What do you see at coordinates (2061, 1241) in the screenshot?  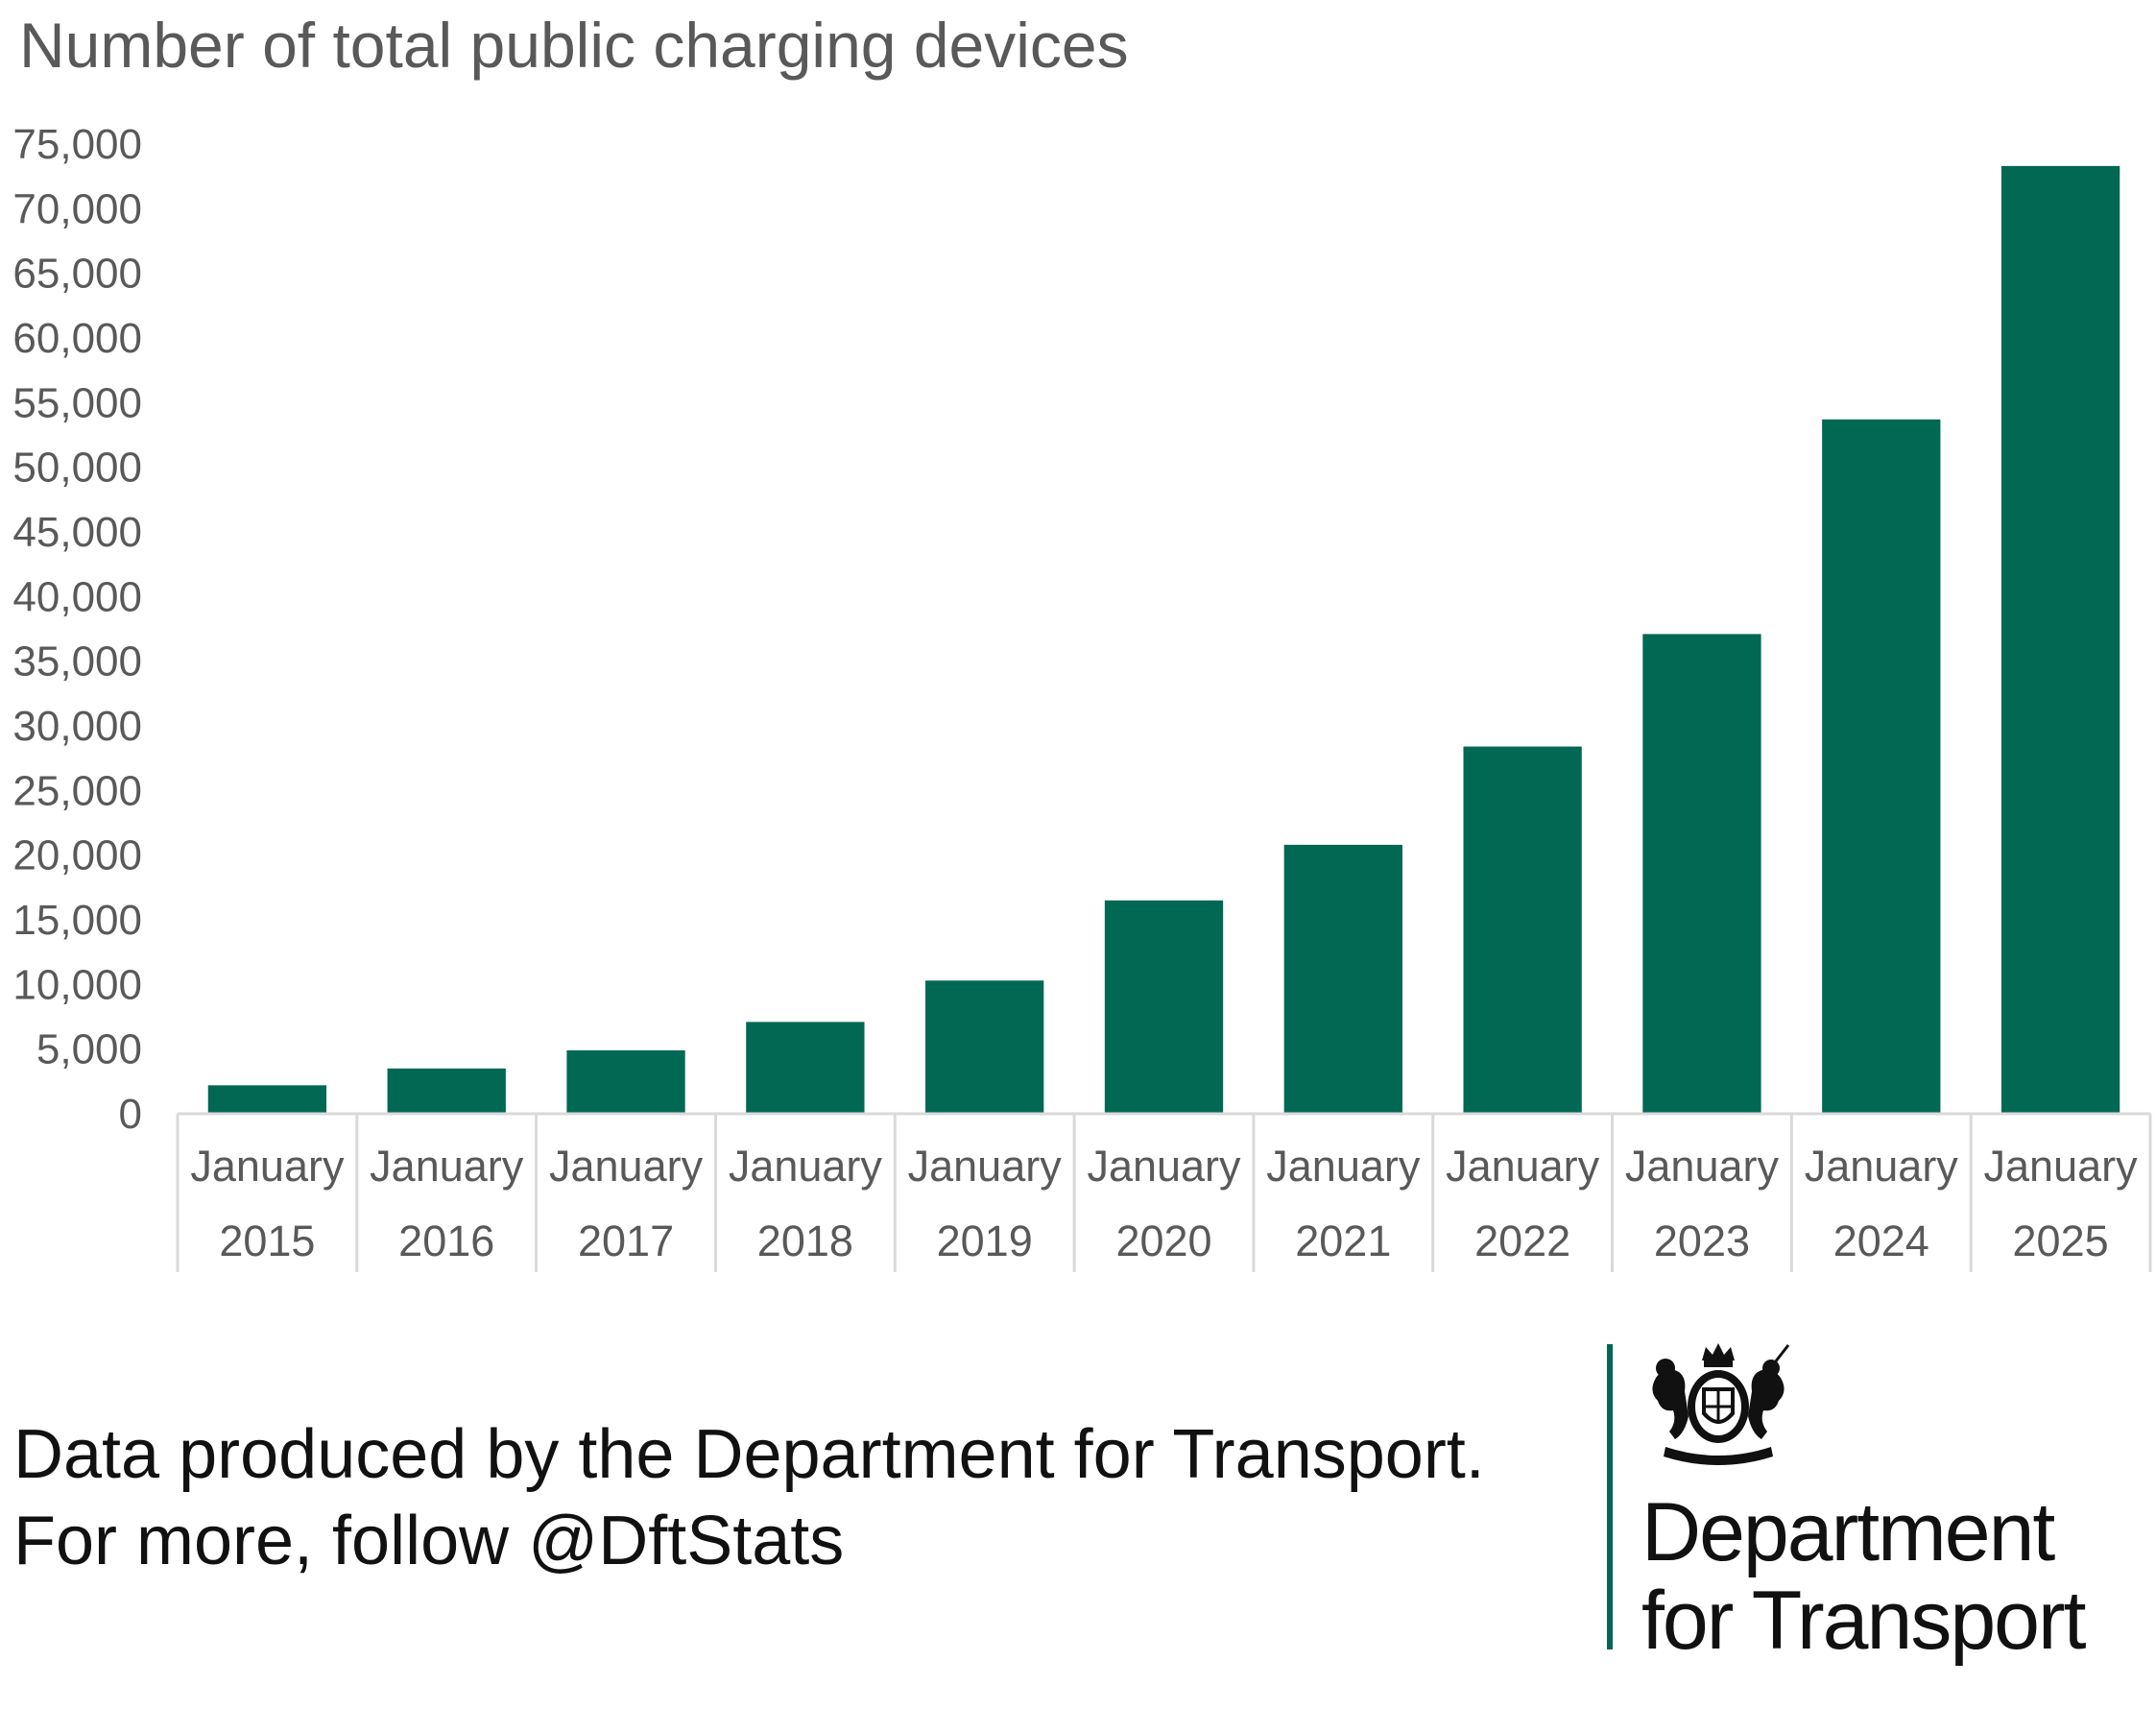 I see `x-tick-label: 2025` at bounding box center [2061, 1241].